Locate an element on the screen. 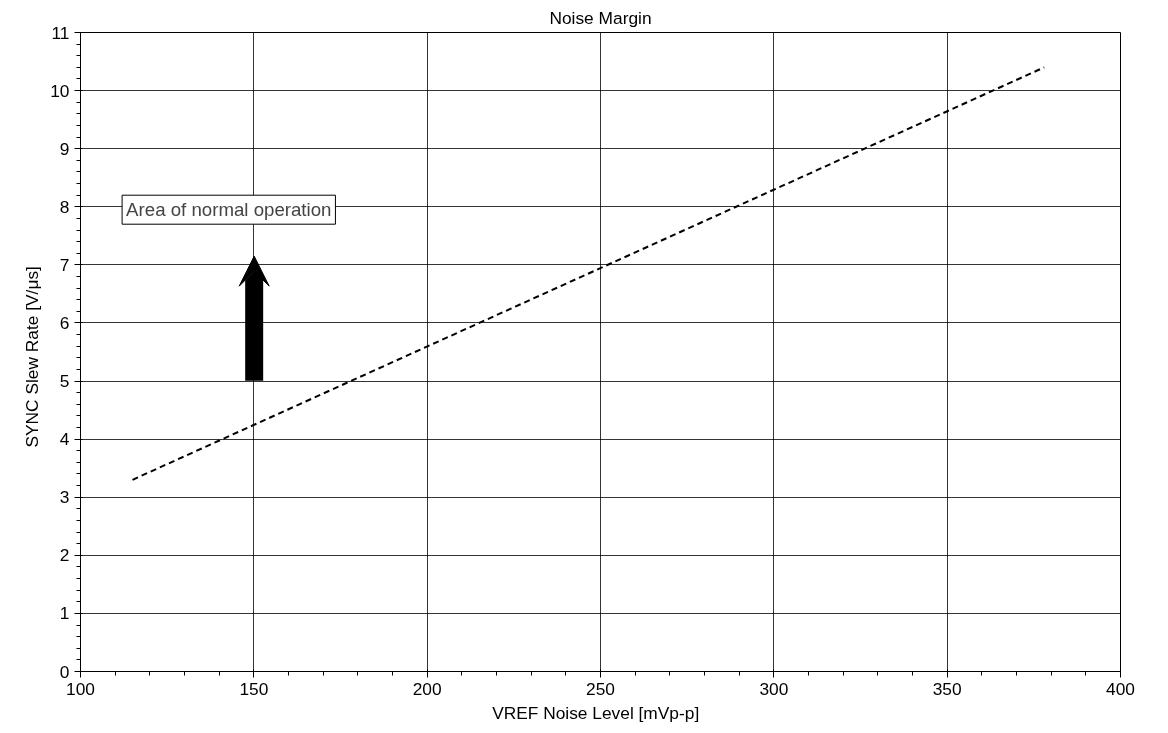  y-tick-label: 9 is located at coordinates (64, 148).